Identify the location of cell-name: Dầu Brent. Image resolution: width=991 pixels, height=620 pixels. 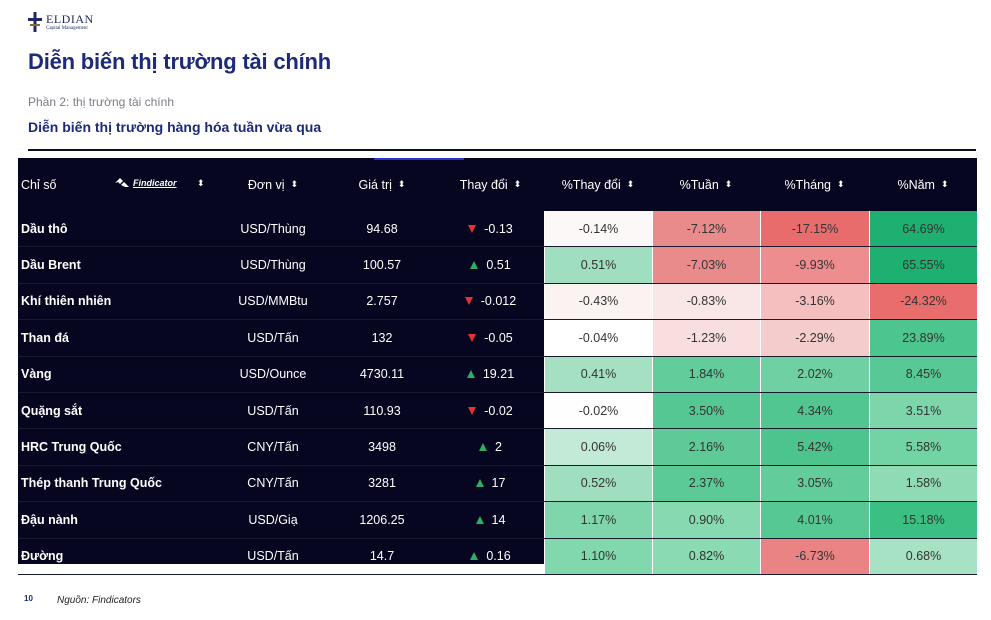
(51, 265).